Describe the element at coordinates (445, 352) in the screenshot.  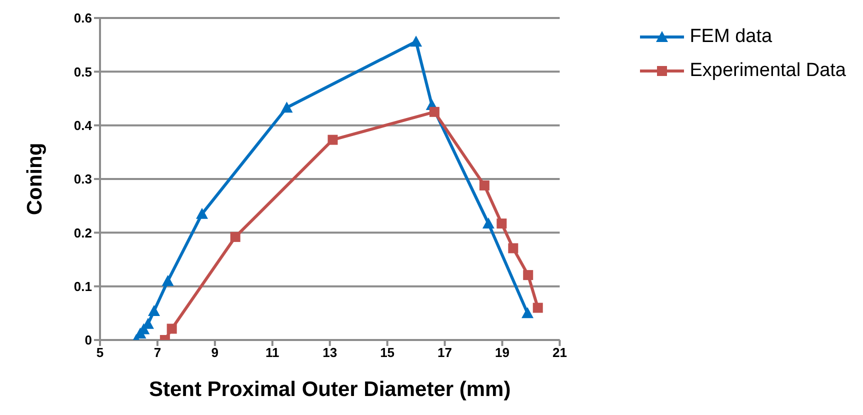
I see `x-tick-label: 17` at that location.